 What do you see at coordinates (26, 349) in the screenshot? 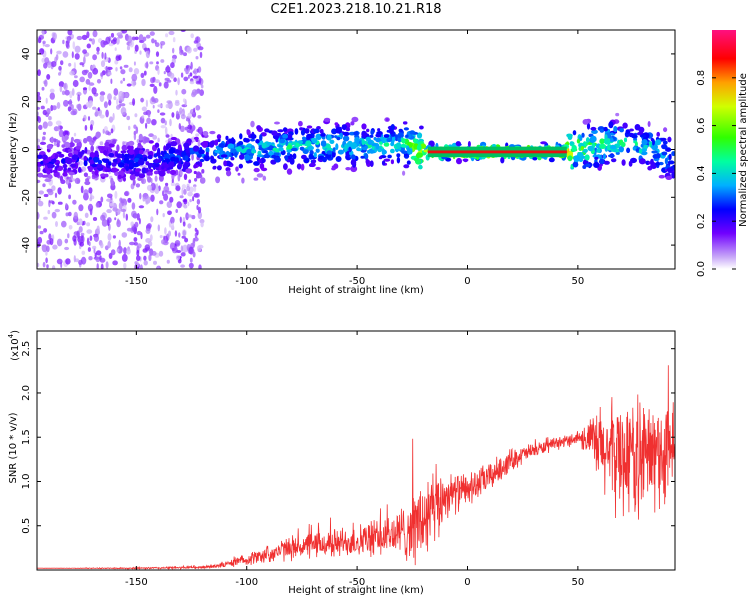
I see `snr-y-tick-label: 2.5` at bounding box center [26, 349].